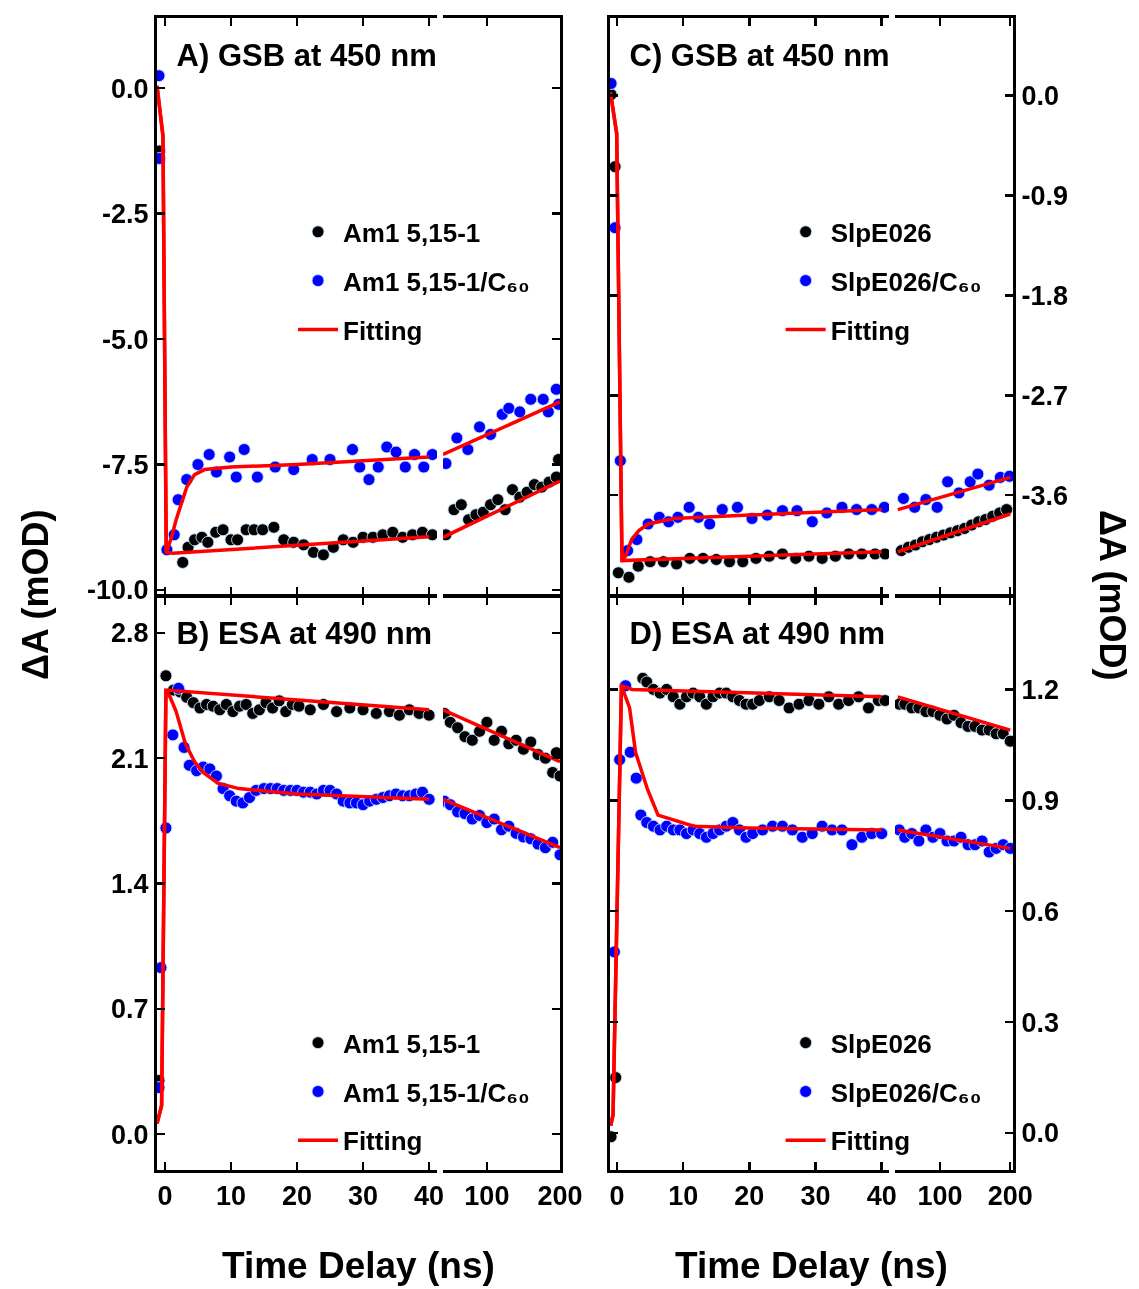  What do you see at coordinates (1040, 689) in the screenshot?
I see `y-tick-label: 1.2` at bounding box center [1040, 689].